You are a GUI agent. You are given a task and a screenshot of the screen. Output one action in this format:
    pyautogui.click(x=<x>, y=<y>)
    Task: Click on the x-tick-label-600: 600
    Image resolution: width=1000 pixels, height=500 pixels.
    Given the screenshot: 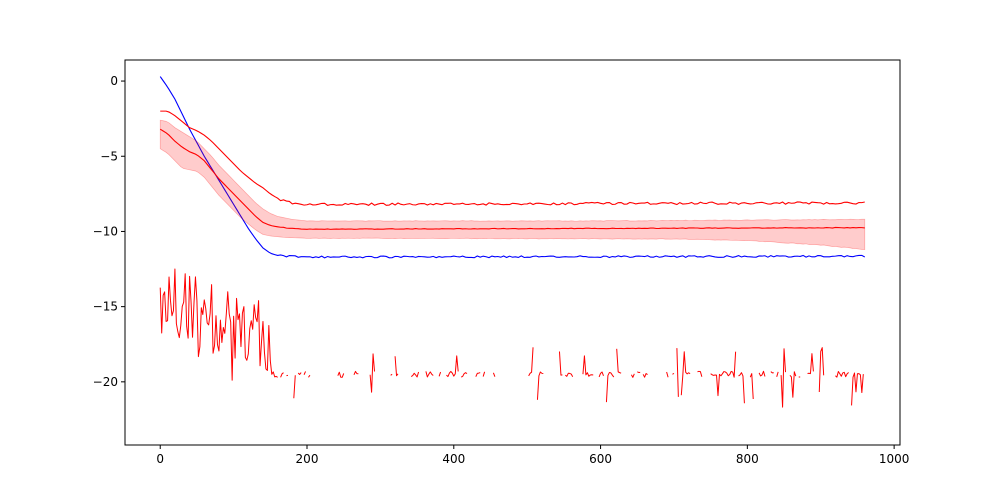 What is the action you would take?
    pyautogui.click(x=600, y=459)
    